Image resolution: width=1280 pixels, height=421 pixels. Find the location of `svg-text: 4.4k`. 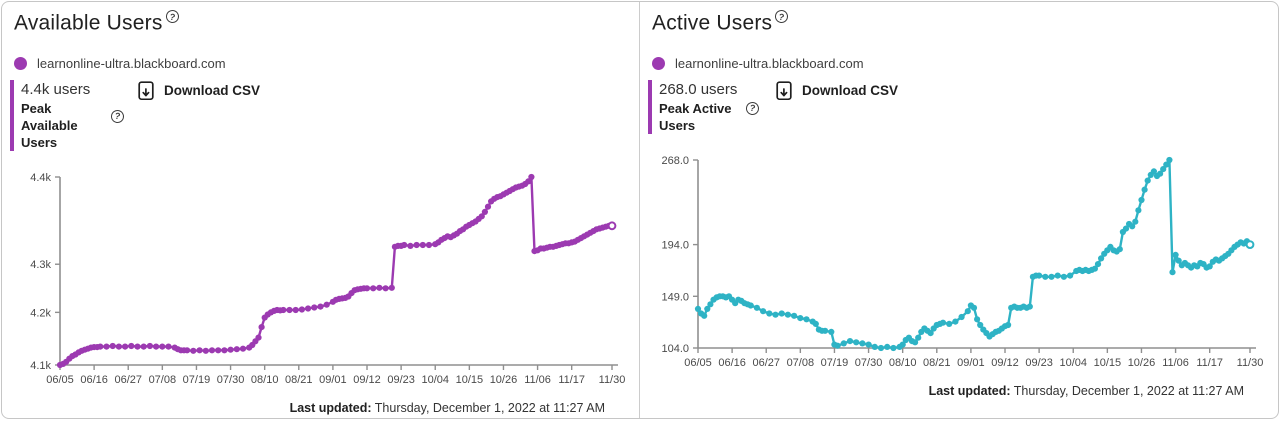

svg-text: 4.4k is located at coordinates (40, 178).